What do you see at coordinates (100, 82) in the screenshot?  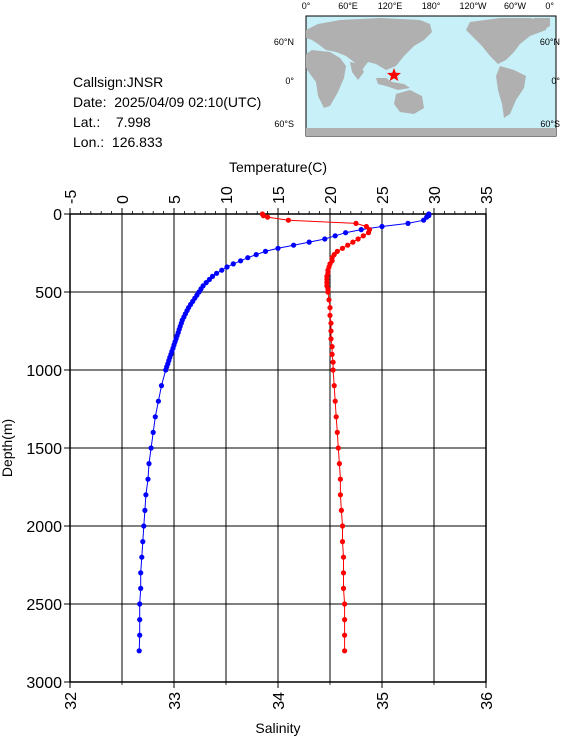 I see `callsign-label: Callsign:` at bounding box center [100, 82].